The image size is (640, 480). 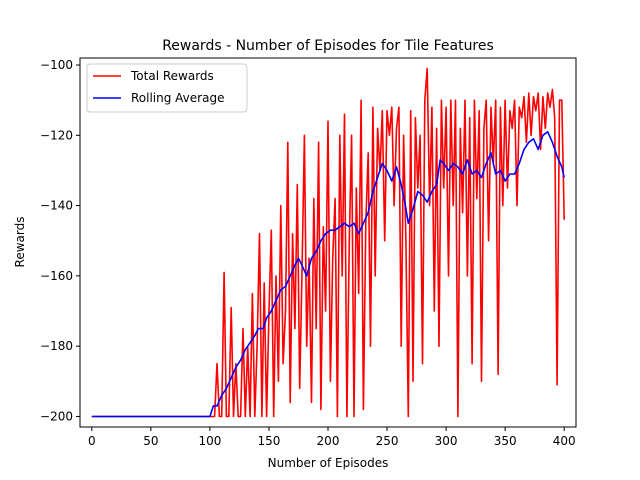 What do you see at coordinates (56, 135) in the screenshot?
I see `y-tick-label: −120` at bounding box center [56, 135].